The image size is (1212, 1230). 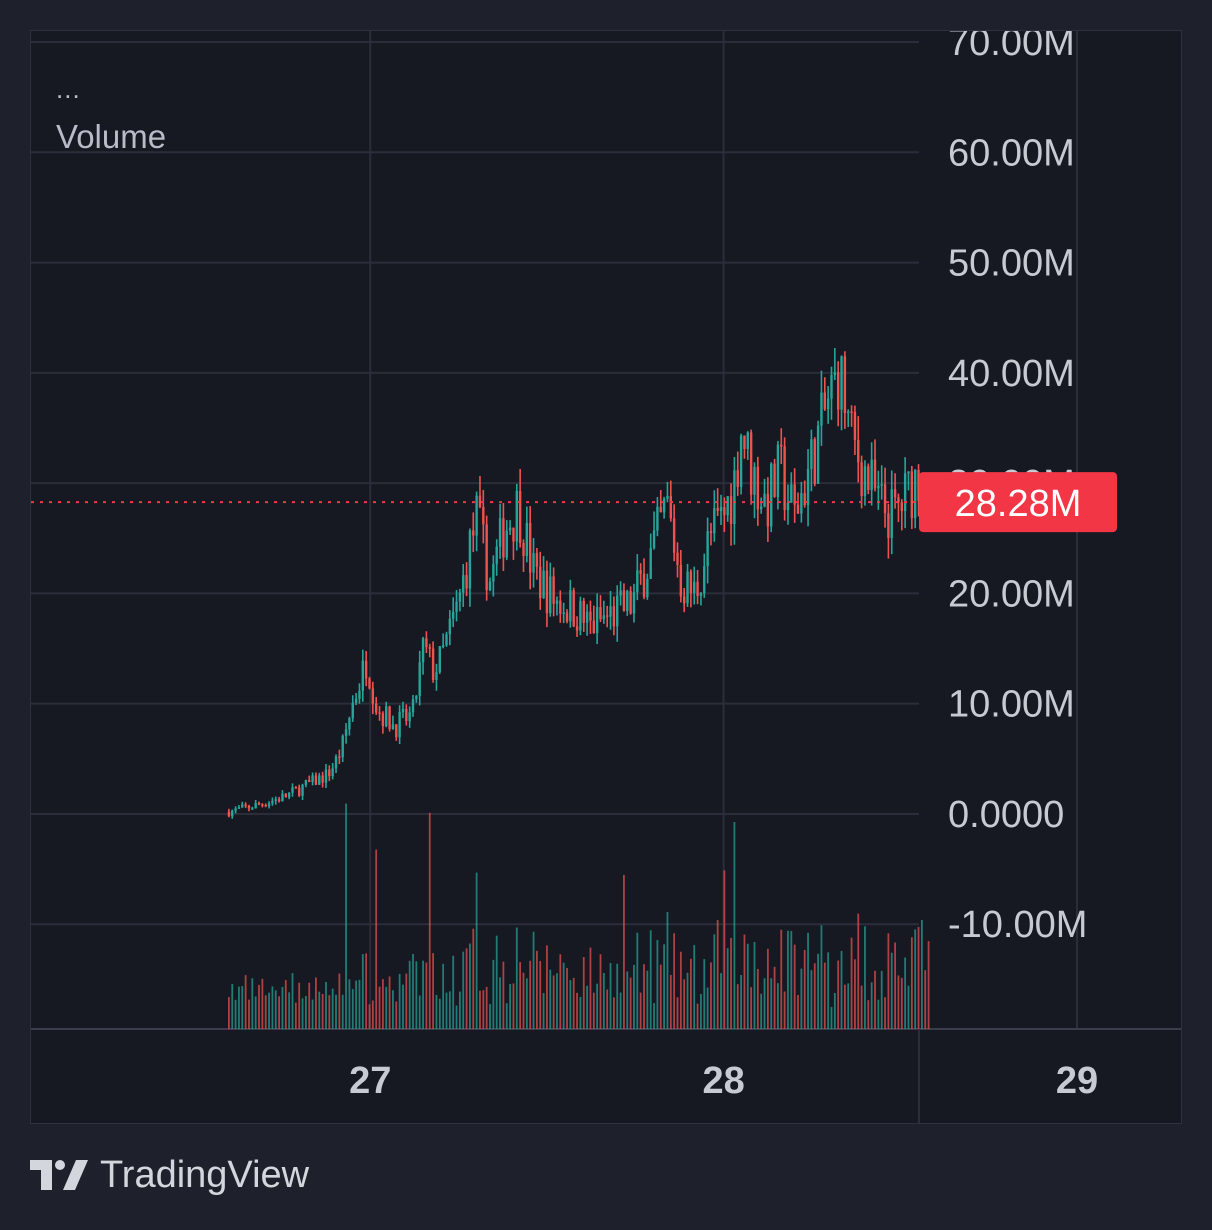 I want to click on volume-histogram, so click(x=578, y=916).